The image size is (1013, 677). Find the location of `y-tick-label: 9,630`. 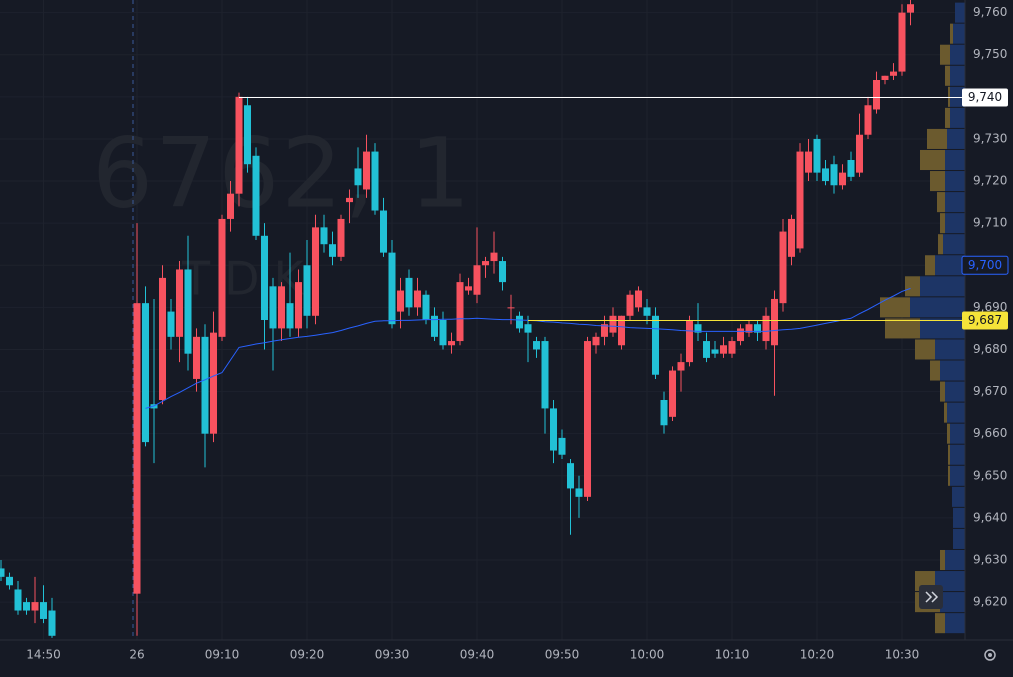

y-tick-label: 9,630 is located at coordinates (990, 560).